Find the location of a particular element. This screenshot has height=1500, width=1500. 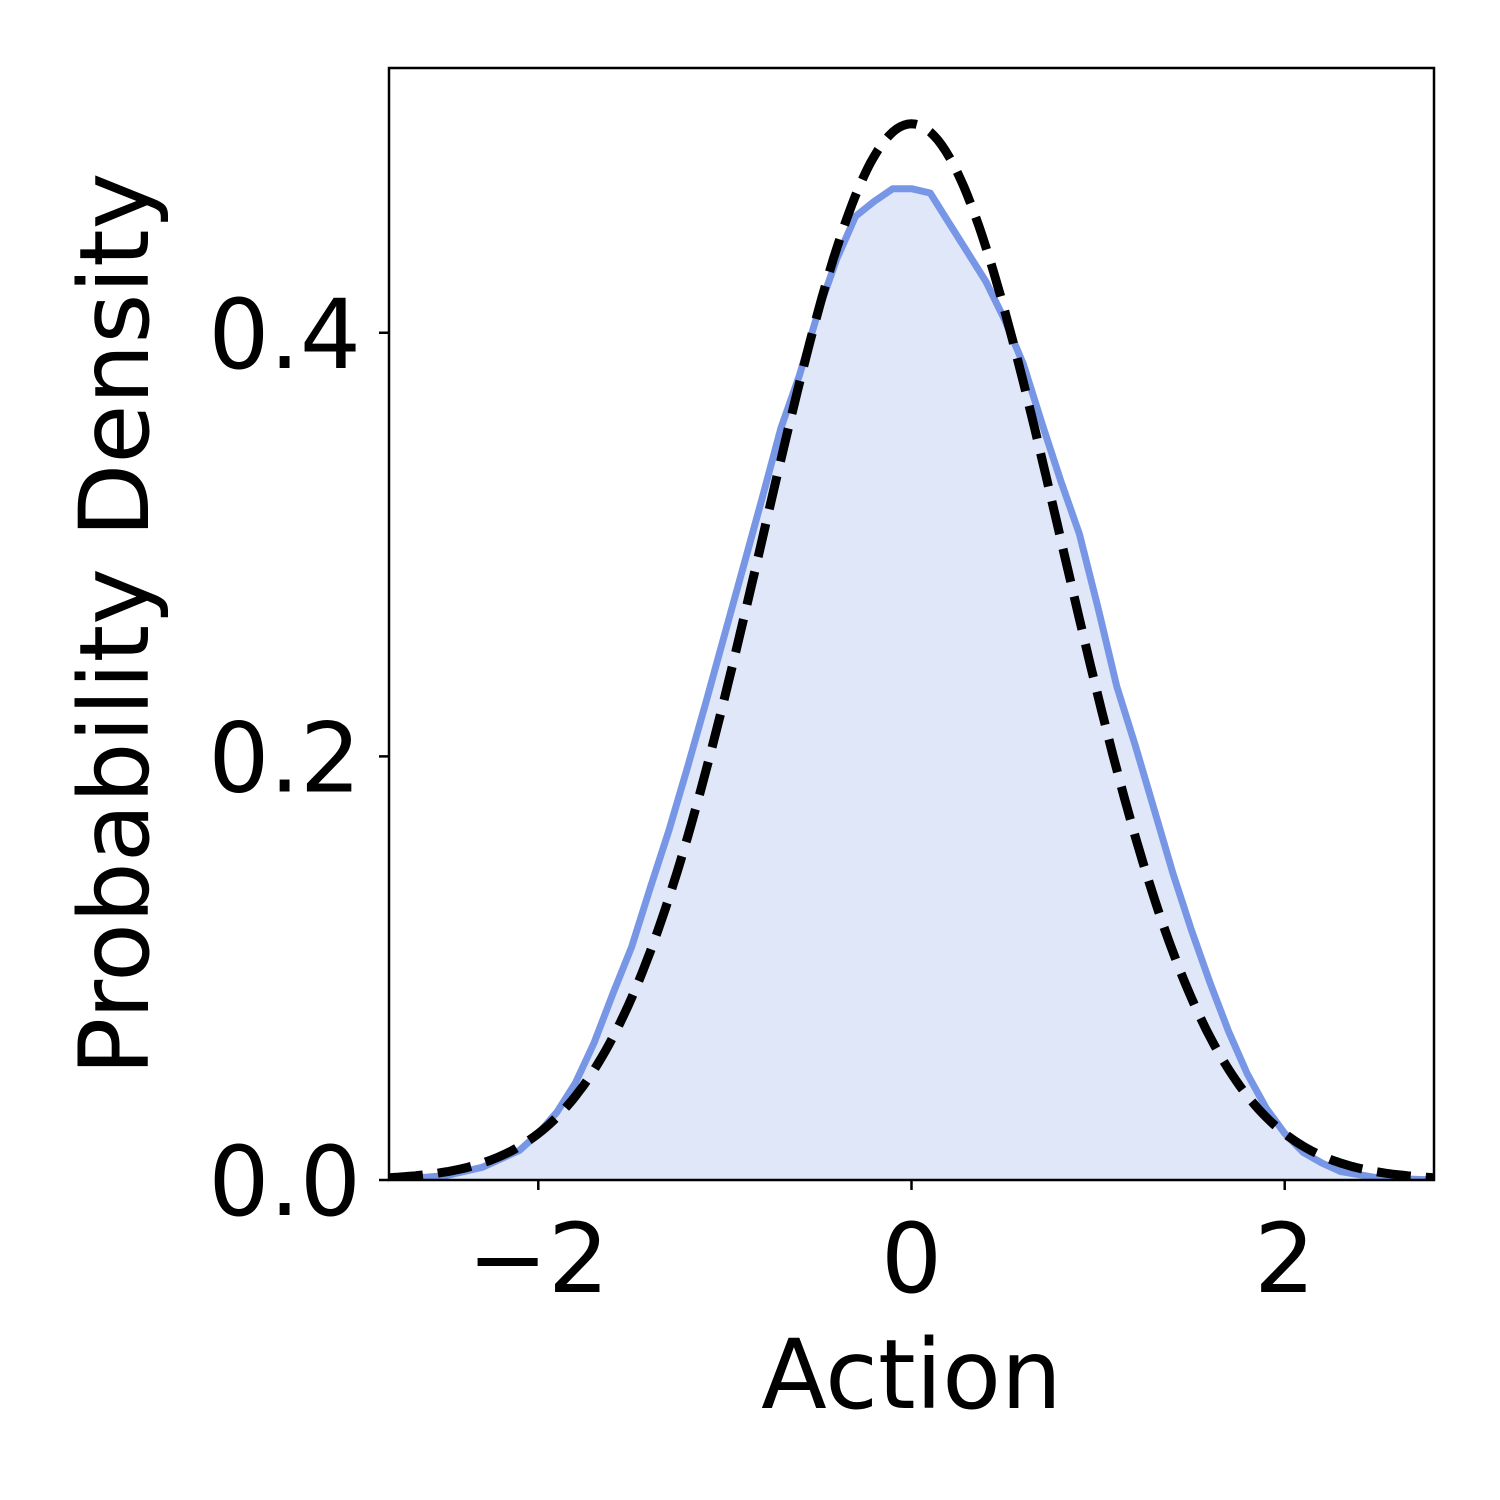

x-axis-label: Action is located at coordinates (911, 1375).